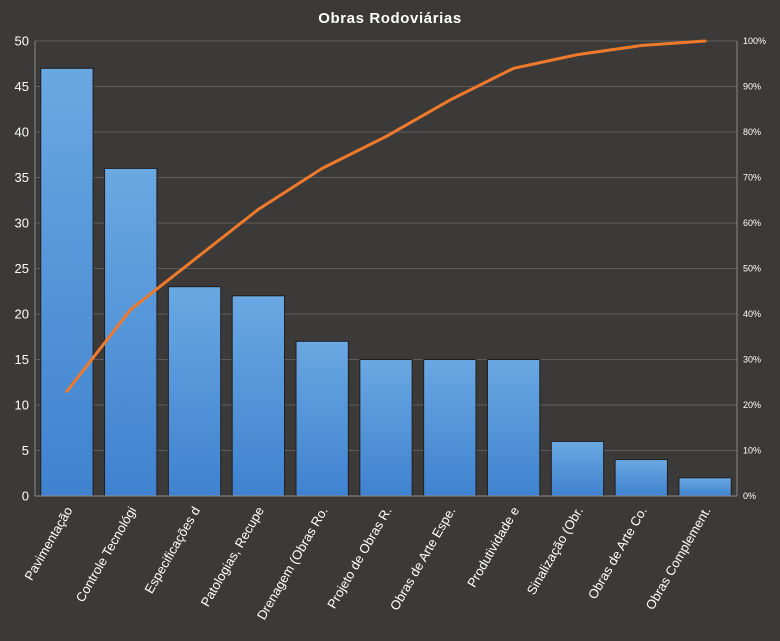 The image size is (780, 641). Describe the element at coordinates (678, 558) in the screenshot. I see `x-tick-label: Obras Complement.` at that location.